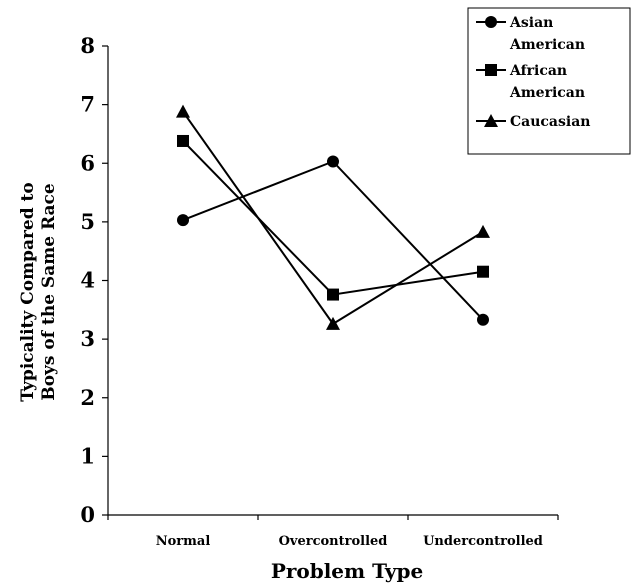 The image size is (637, 586). I want to click on y-tick-label: 6, so click(87, 162).